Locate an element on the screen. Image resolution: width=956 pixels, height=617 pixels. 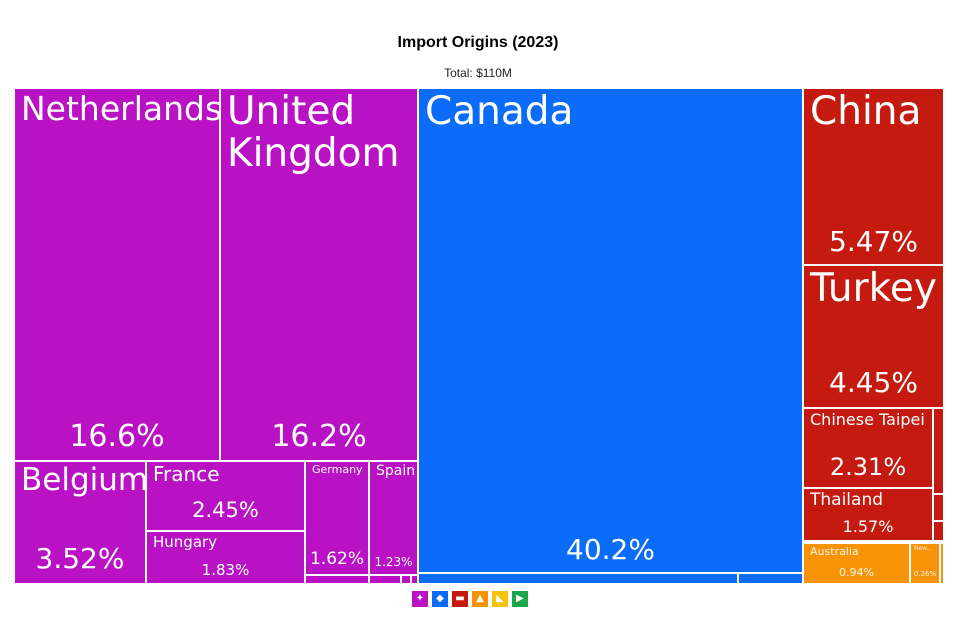
north-america-icon: ◆ is located at coordinates (440, 599).